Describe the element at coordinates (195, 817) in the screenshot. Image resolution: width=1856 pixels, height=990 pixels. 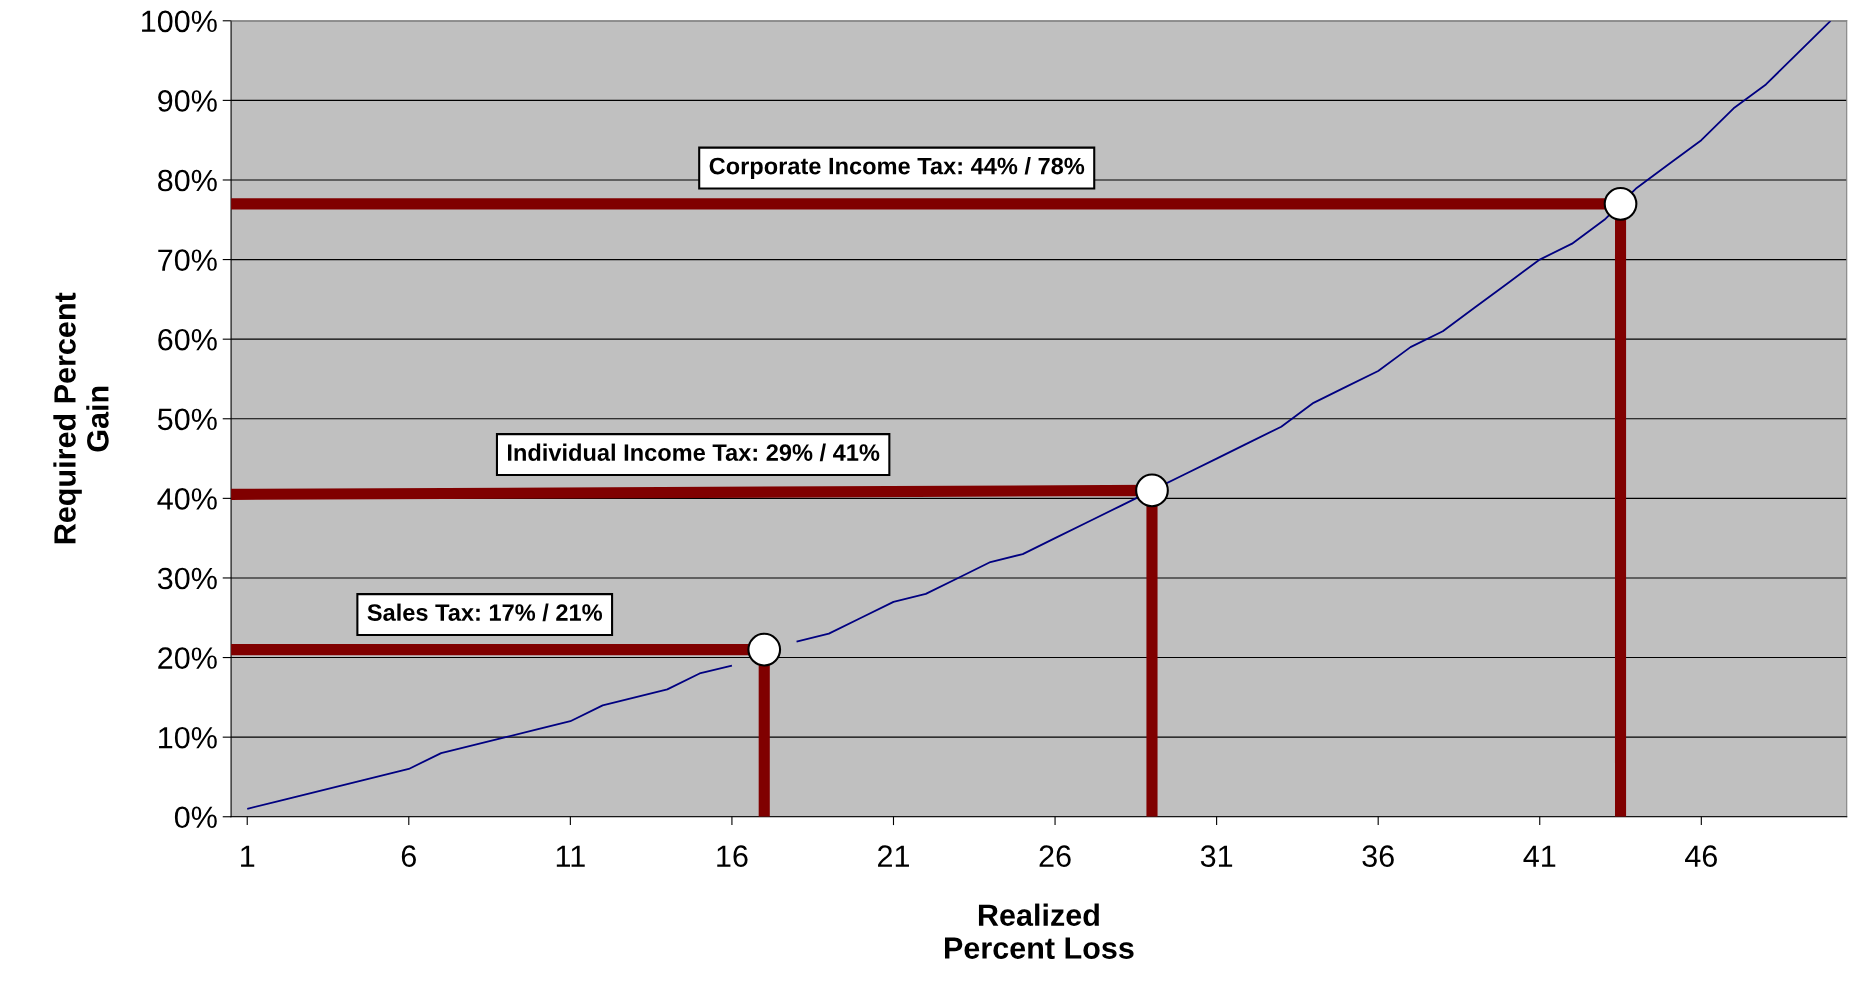
I see `y-tick-label: 0%` at that location.